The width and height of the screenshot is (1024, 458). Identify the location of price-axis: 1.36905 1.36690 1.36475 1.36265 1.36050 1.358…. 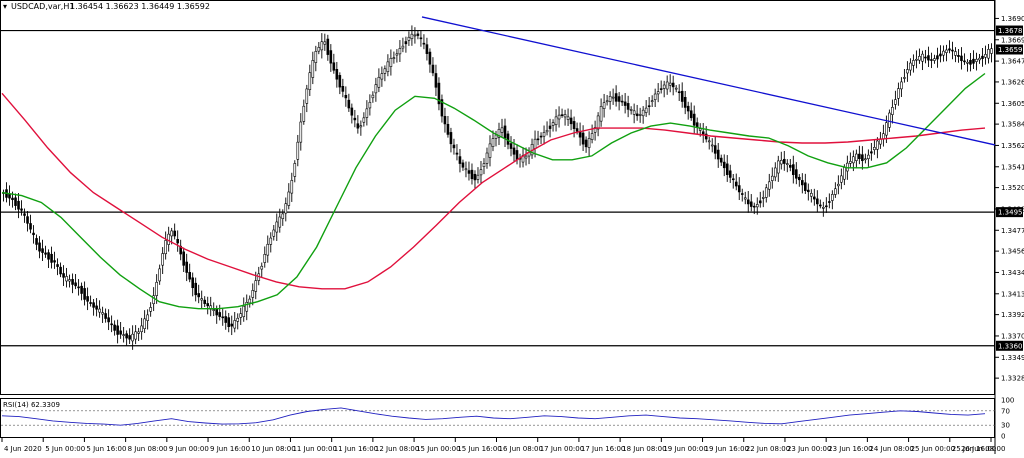
(1009, 199).